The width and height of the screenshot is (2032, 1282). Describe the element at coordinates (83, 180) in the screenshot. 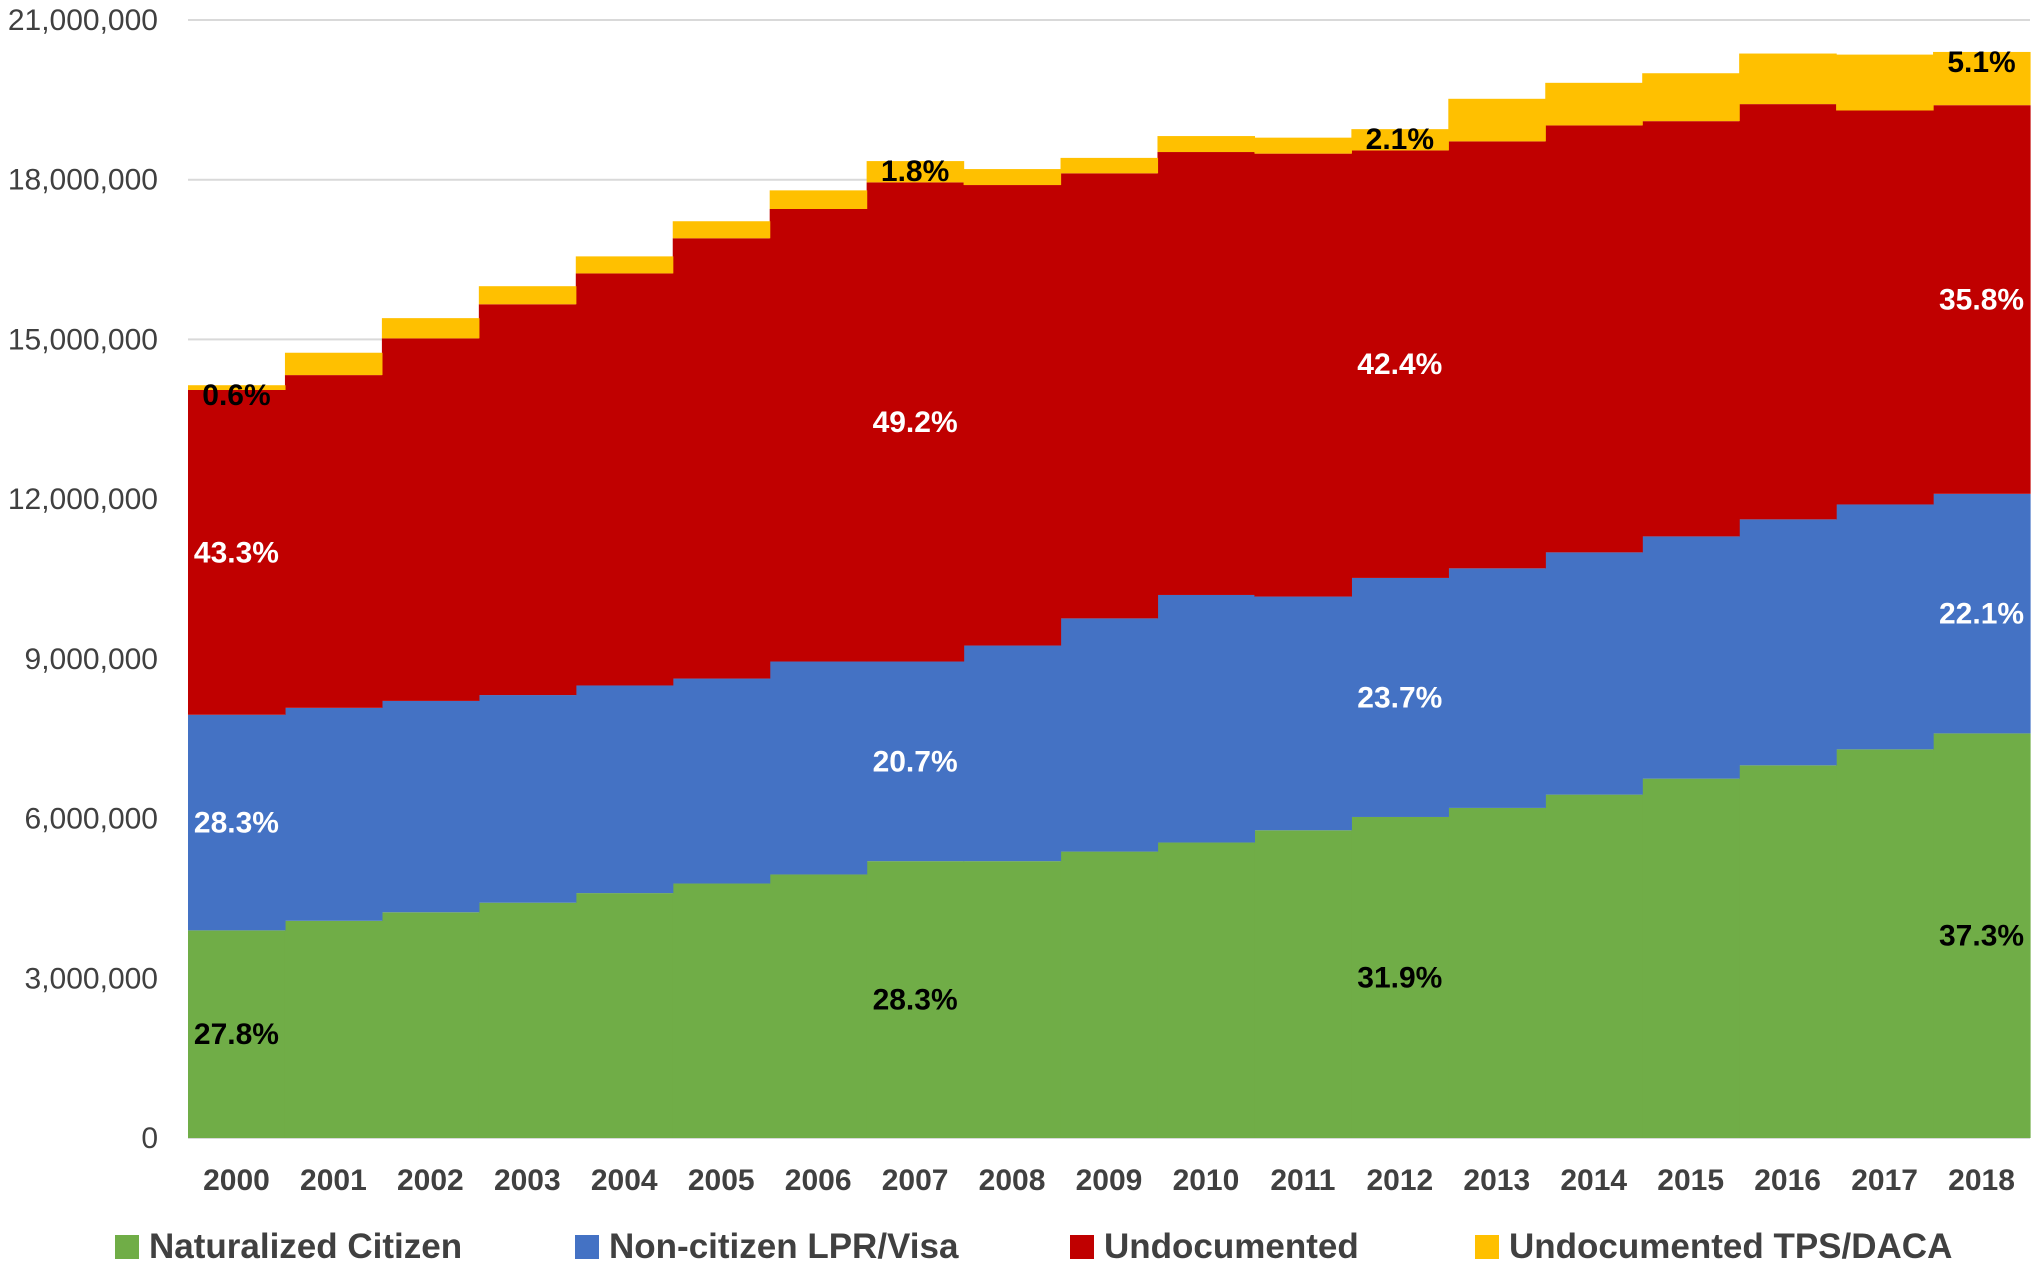

I see `y-tick-label: 18,000,000` at that location.